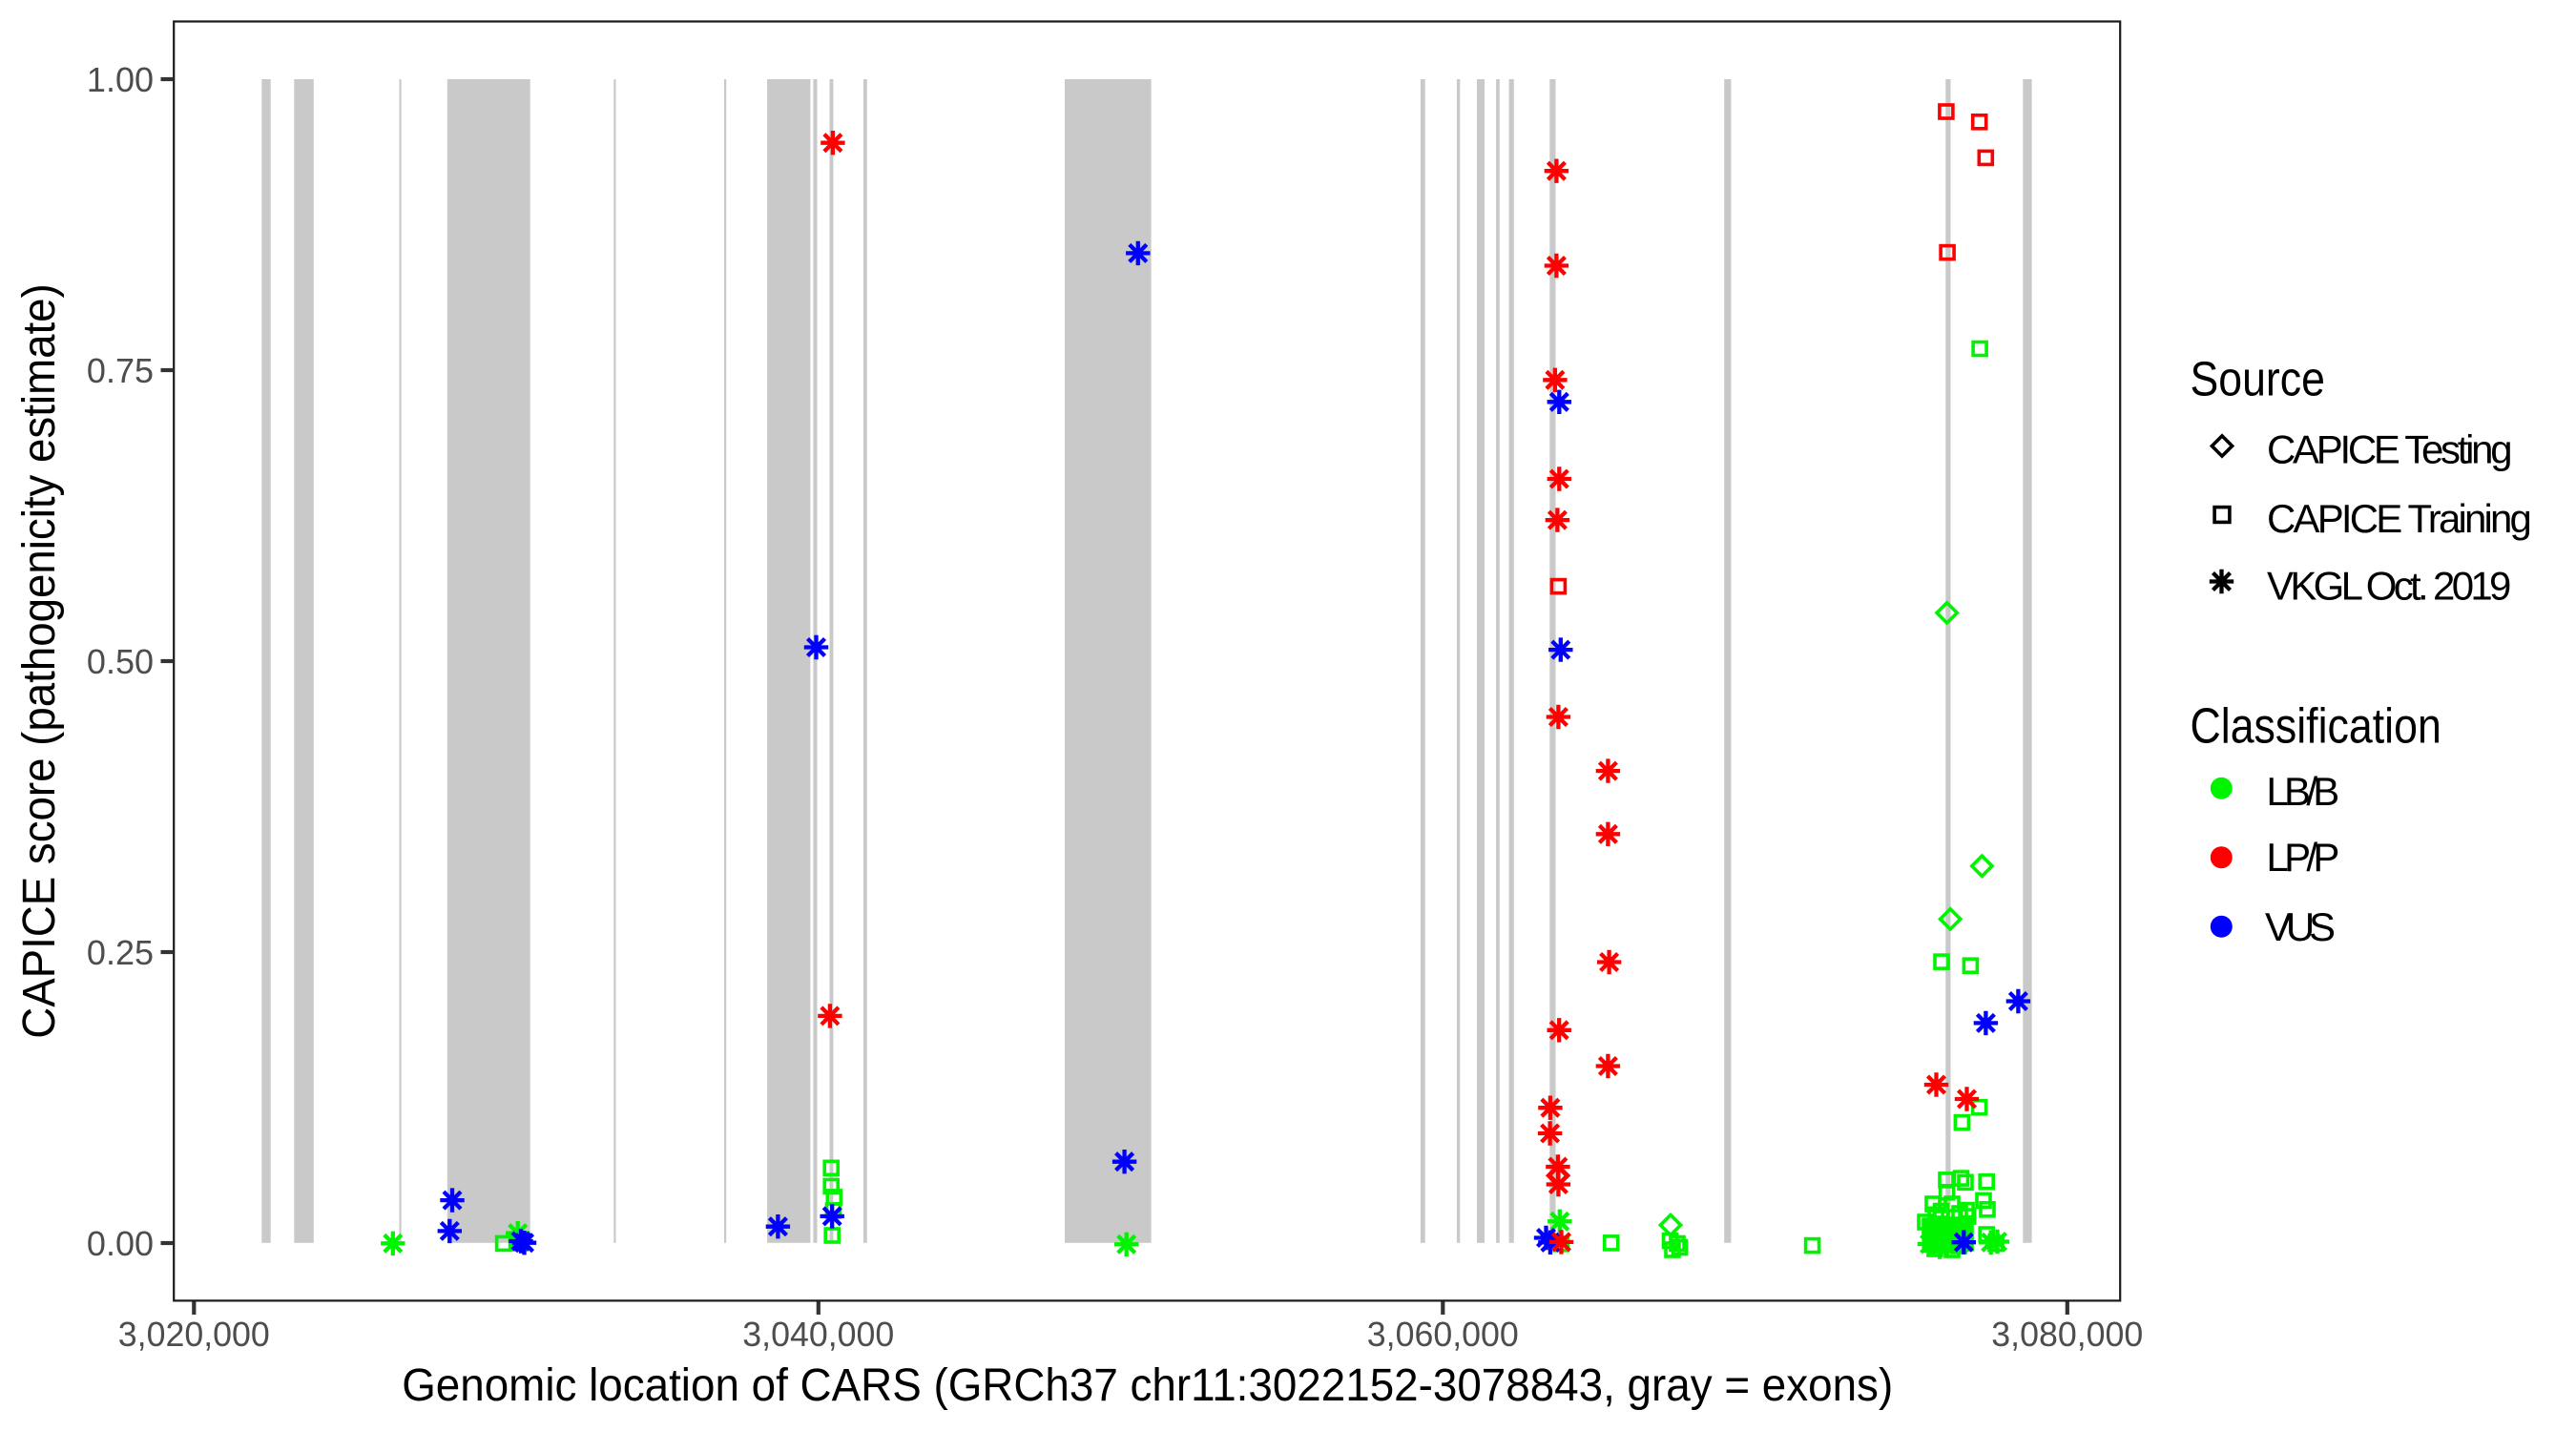 This screenshot has width=2576, height=1431. What do you see at coordinates (2399, 518) in the screenshot?
I see `svg-text: CAPICE Training` at bounding box center [2399, 518].